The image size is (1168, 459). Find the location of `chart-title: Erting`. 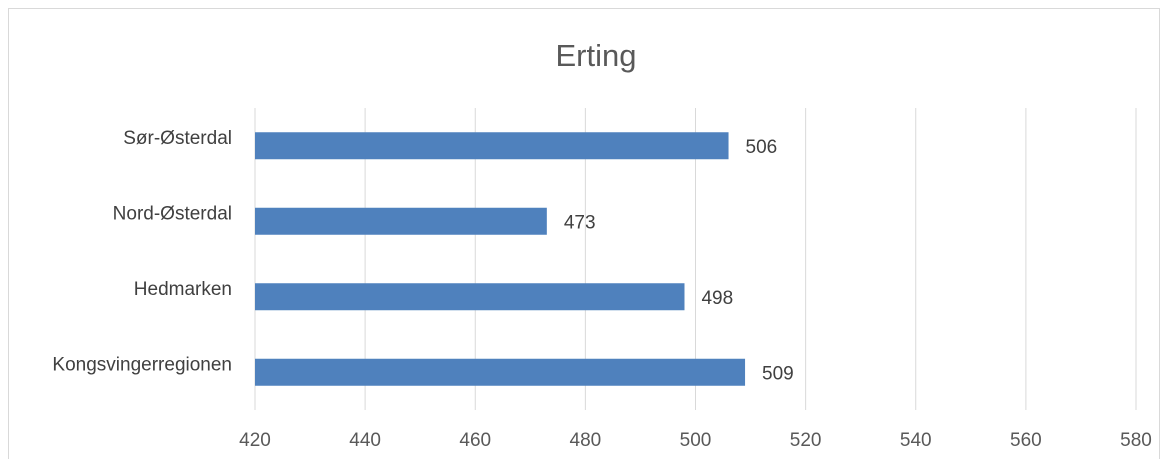

chart-title: Erting is located at coordinates (596, 55).